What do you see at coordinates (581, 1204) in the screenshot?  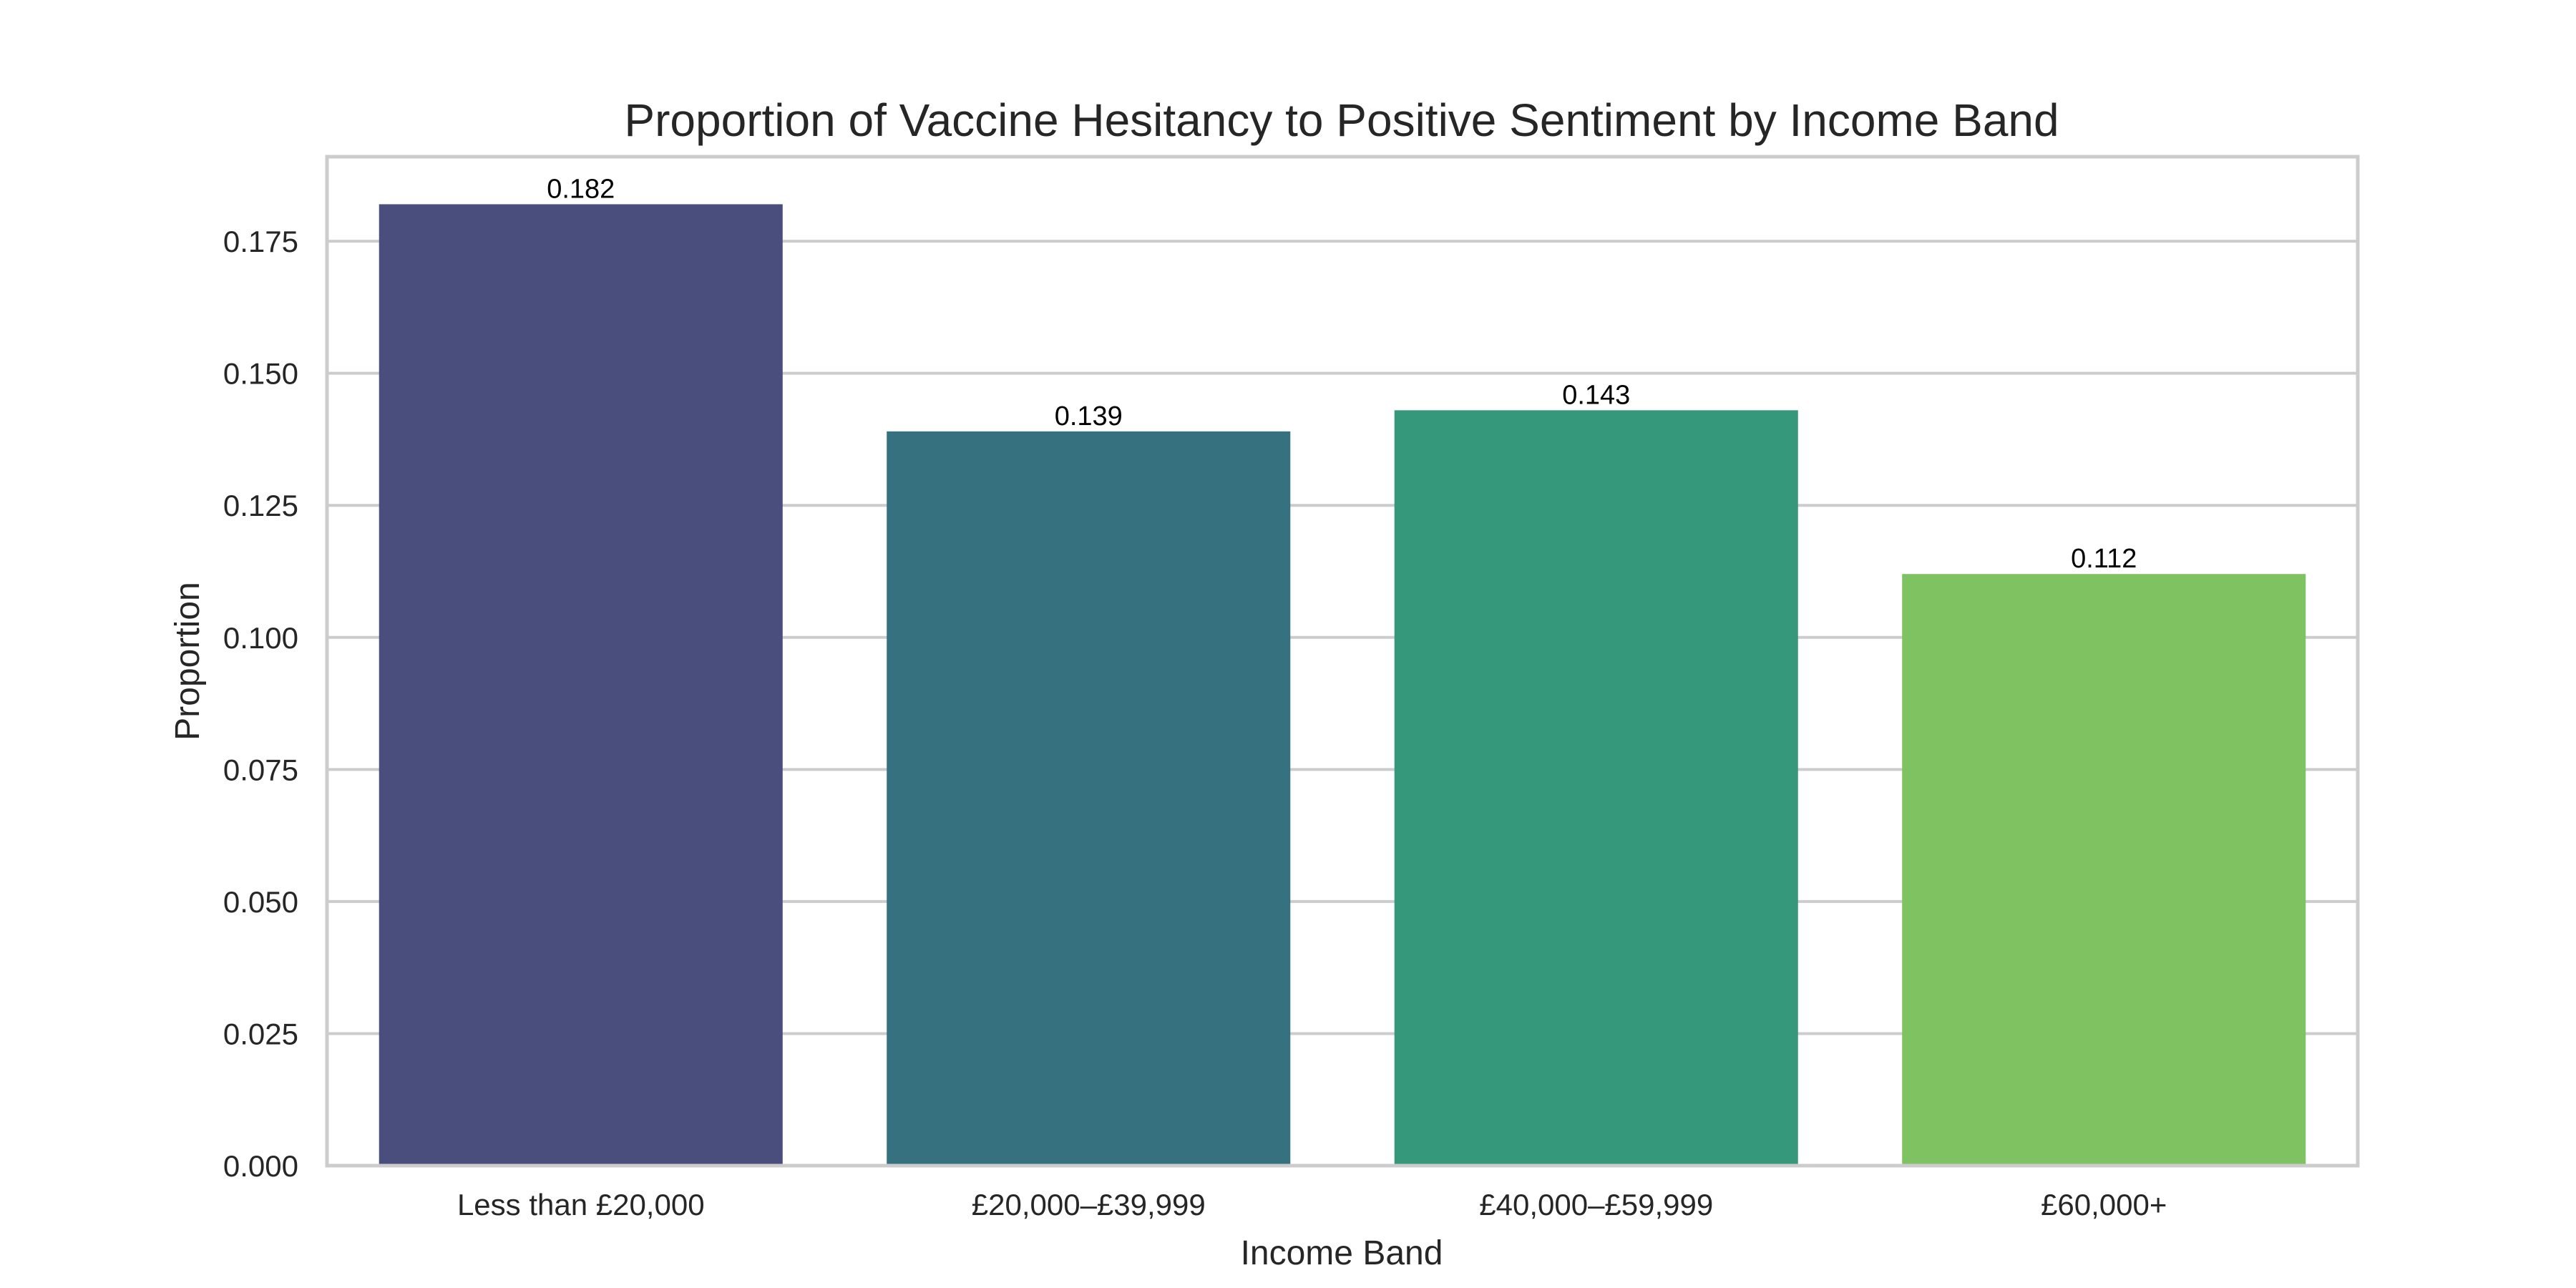 I see `x-tick-label: Less than £20,000` at bounding box center [581, 1204].